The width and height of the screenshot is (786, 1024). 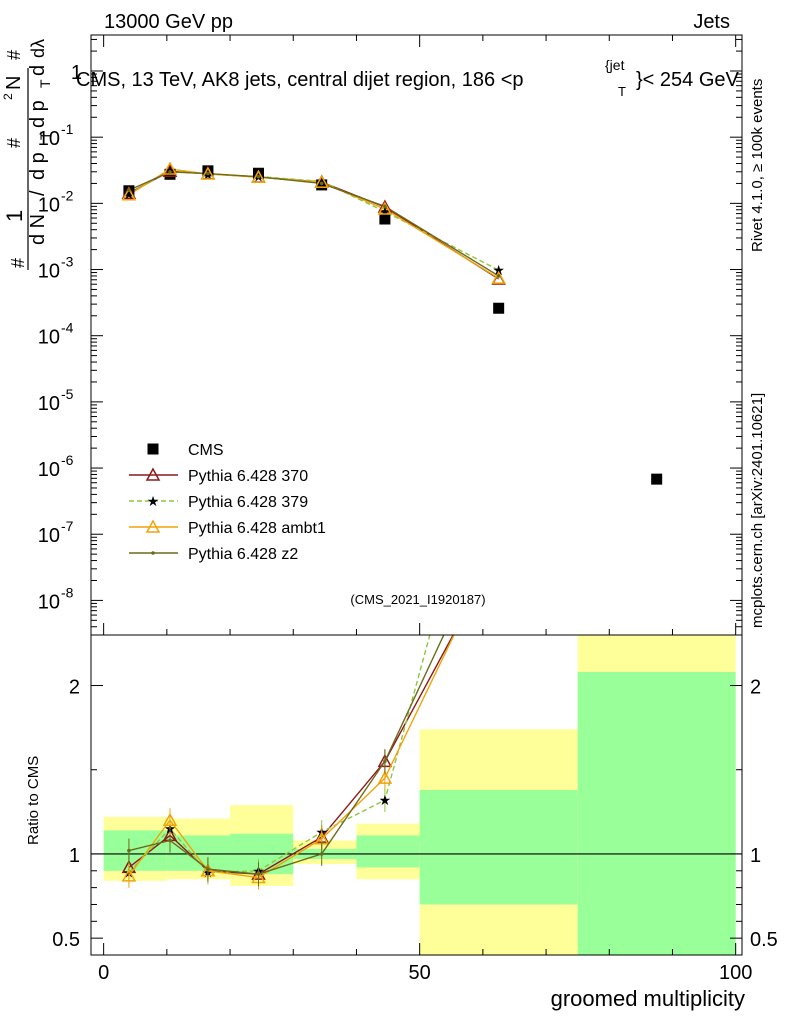 What do you see at coordinates (103, 973) in the screenshot?
I see `x-tick-label: 0` at bounding box center [103, 973].